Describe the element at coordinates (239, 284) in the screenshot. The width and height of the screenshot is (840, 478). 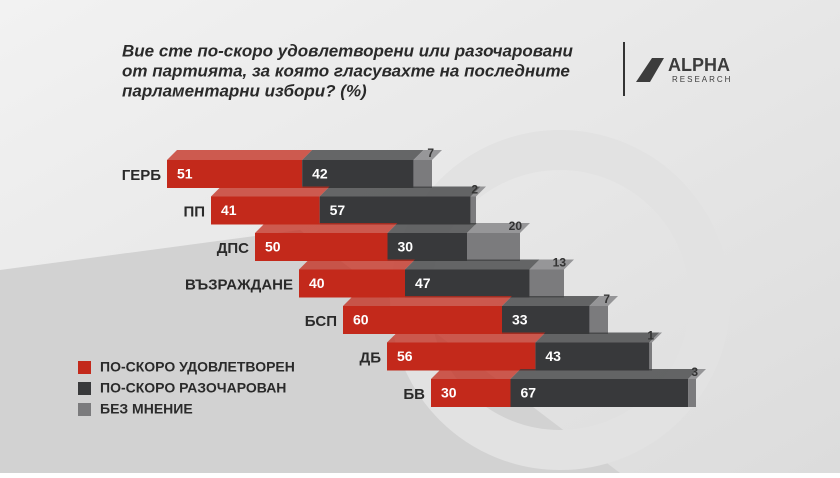
I see `category-label: ВЪЗРАЖДАНЕ` at that location.